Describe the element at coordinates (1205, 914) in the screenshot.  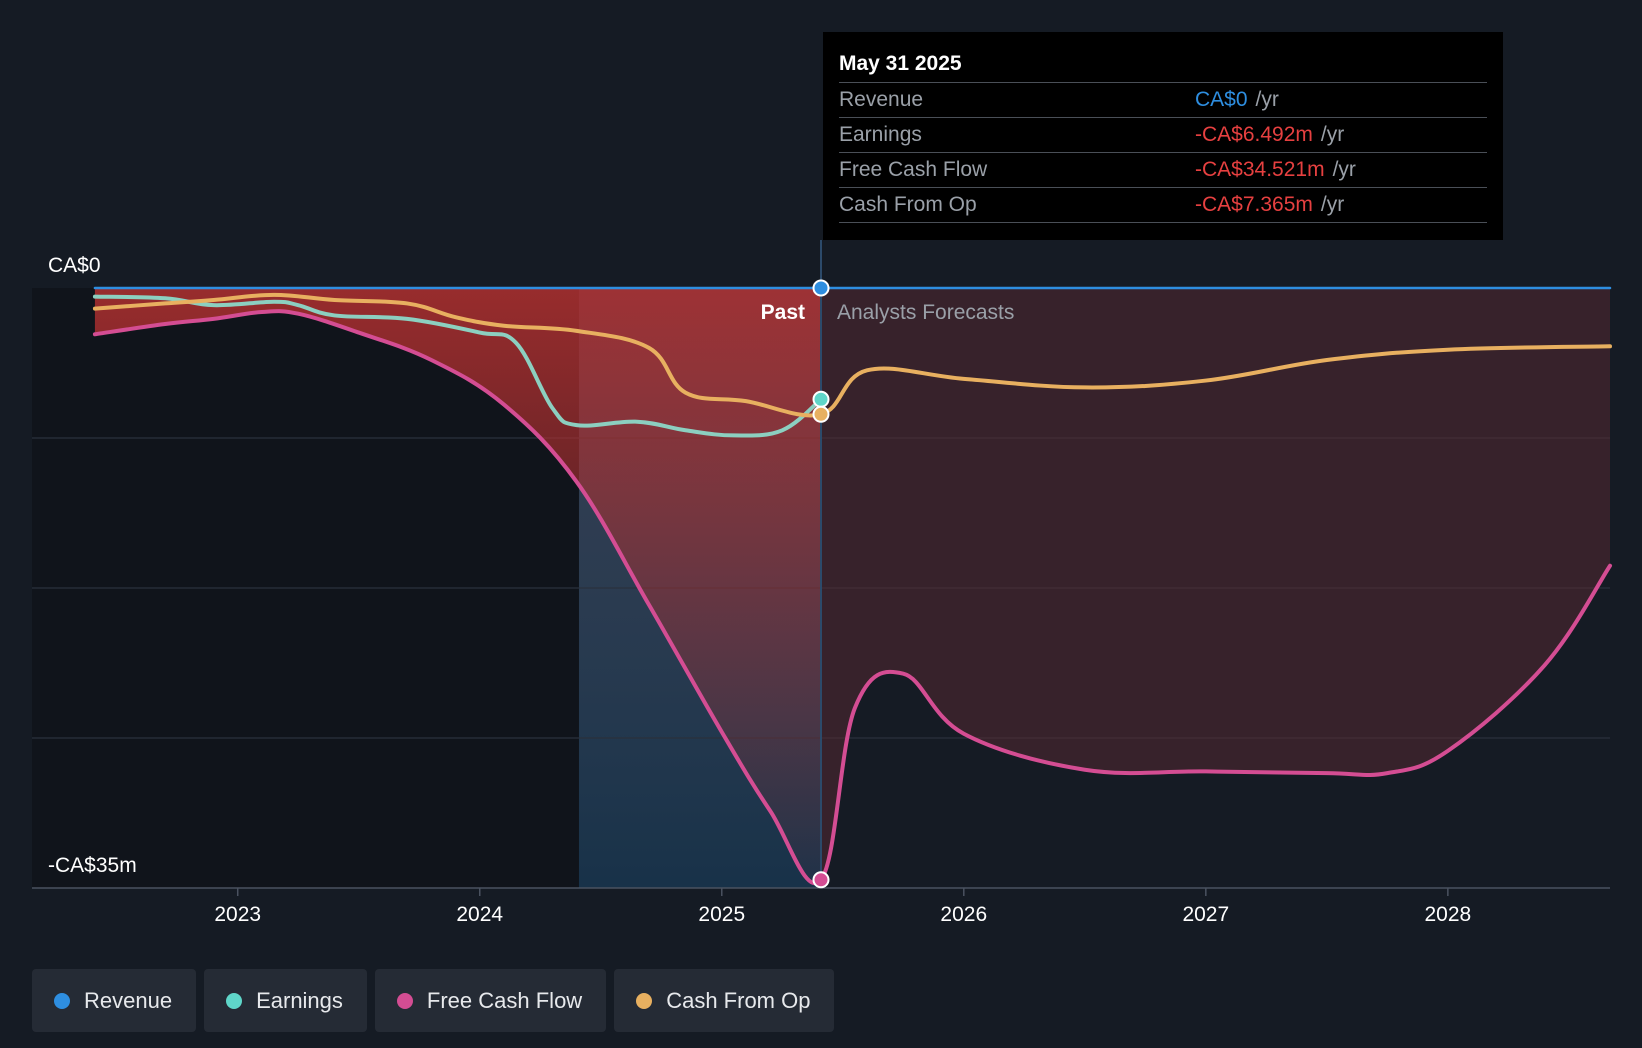
I see `x-tick-label-2027: 2027` at that location.